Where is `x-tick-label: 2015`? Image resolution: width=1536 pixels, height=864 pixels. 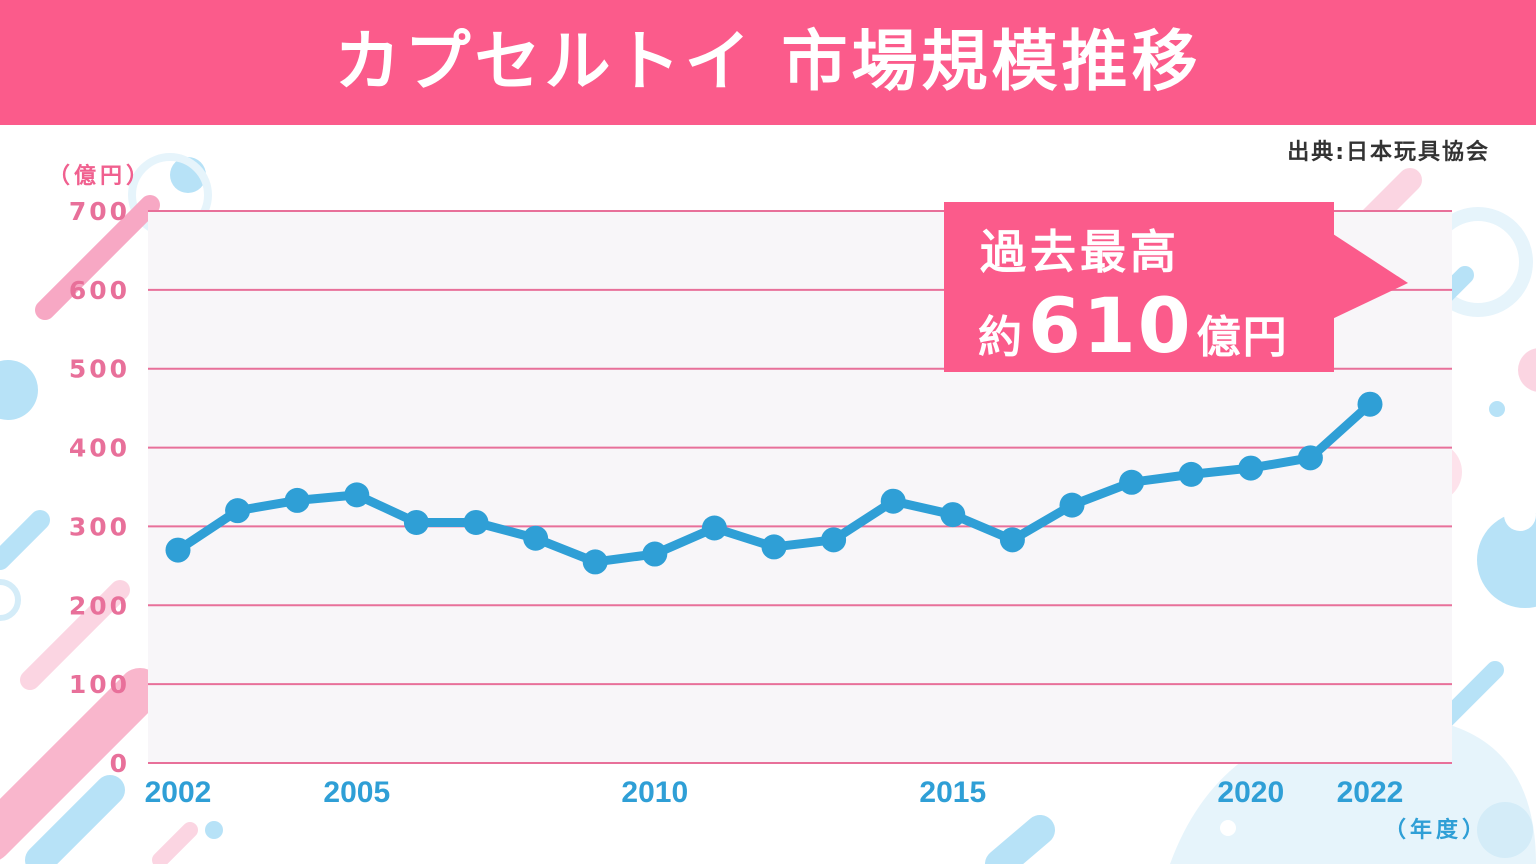
x-tick-label: 2015 is located at coordinates (952, 792).